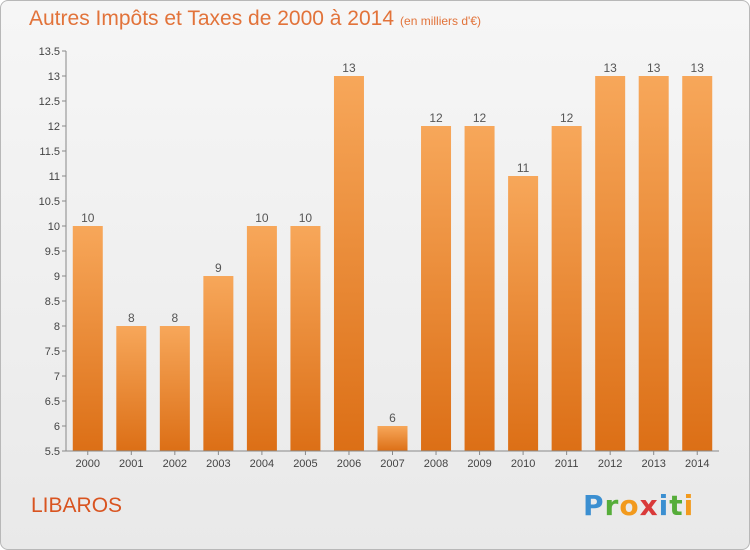 The height and width of the screenshot is (550, 750). Describe the element at coordinates (676, 505) in the screenshot. I see `logo-letter: t` at that location.